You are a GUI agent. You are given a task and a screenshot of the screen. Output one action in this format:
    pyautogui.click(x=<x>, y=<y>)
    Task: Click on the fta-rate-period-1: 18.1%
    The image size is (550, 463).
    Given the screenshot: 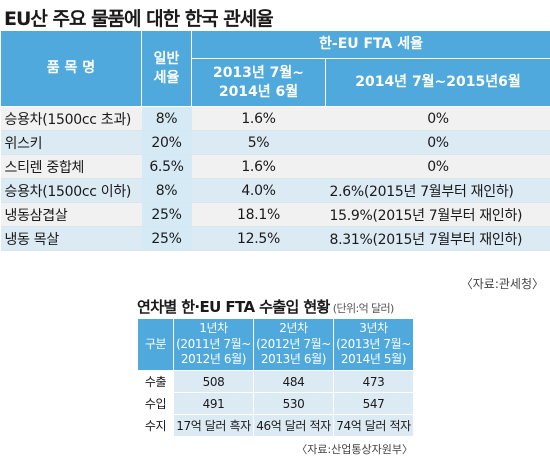 What is the action you would take?
    pyautogui.click(x=258, y=214)
    